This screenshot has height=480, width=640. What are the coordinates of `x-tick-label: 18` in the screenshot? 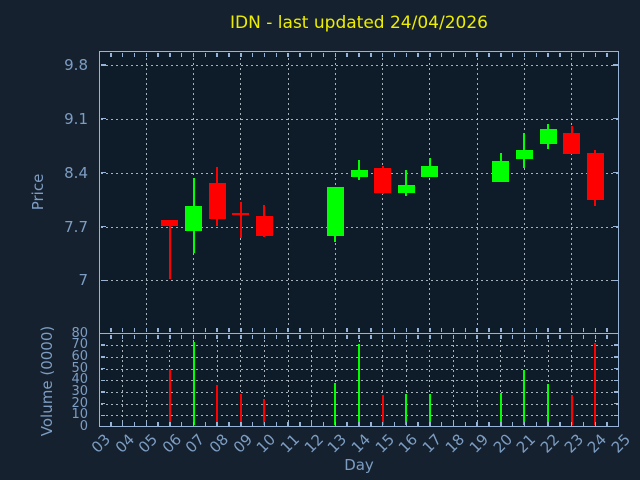 It's located at (455, 443).